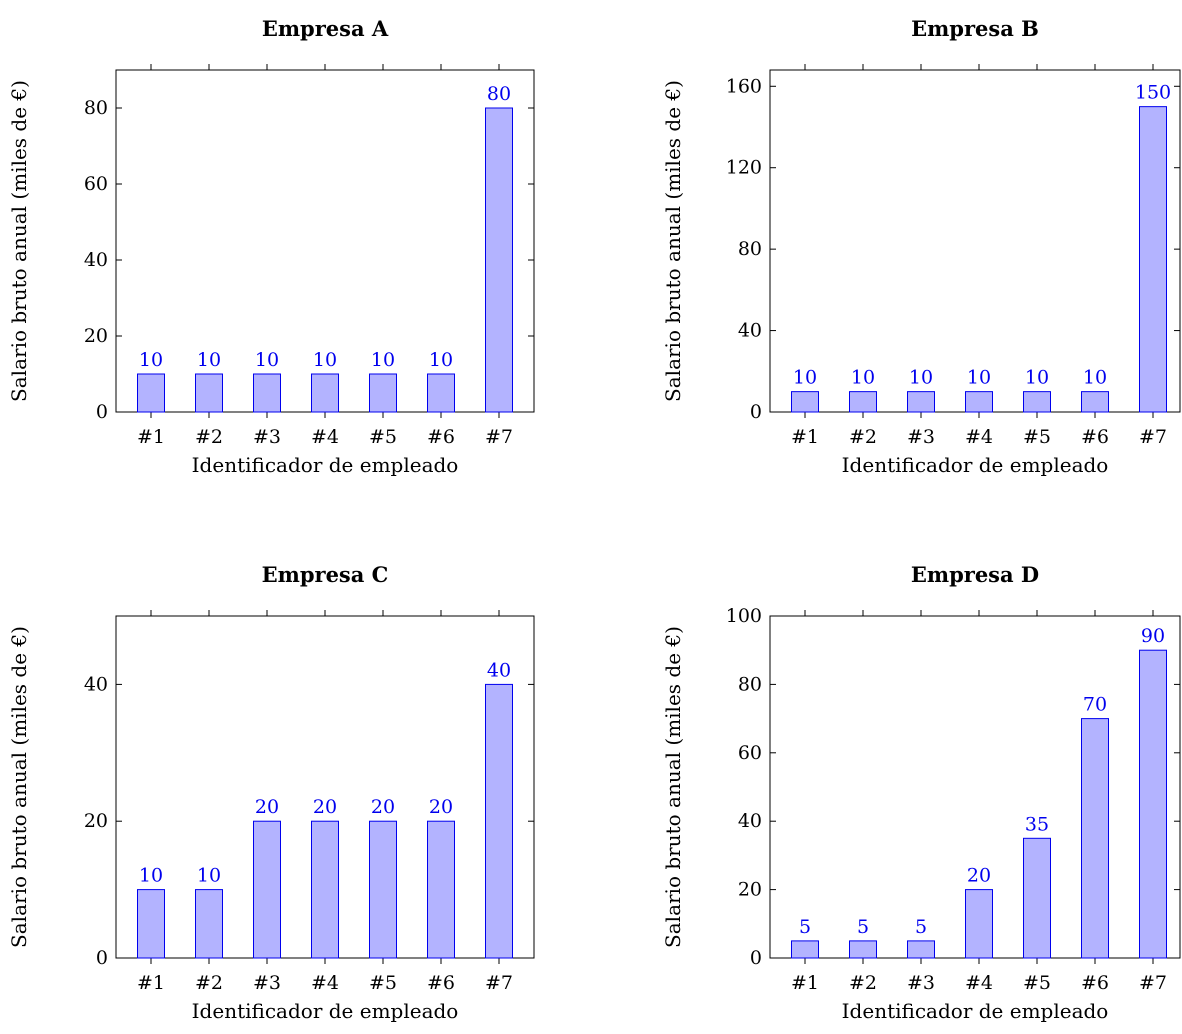  I want to click on chart-title: Empresa C, so click(325, 574).